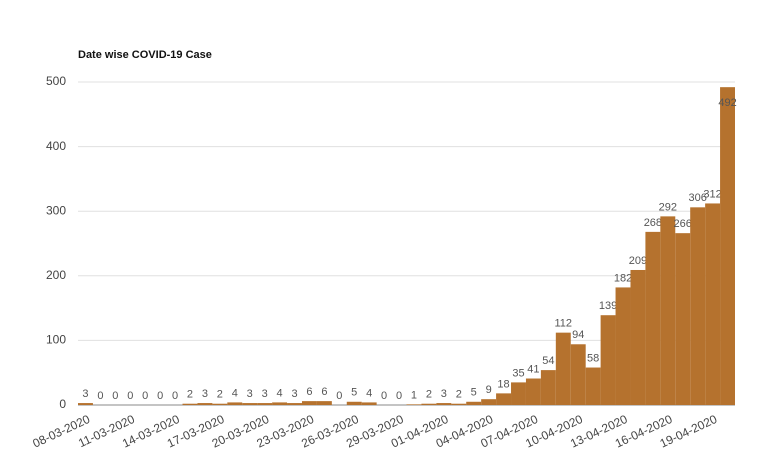 Image resolution: width=760 pixels, height=469 pixels. I want to click on chart-title: Date wise COVID-19 Case, so click(145, 55).